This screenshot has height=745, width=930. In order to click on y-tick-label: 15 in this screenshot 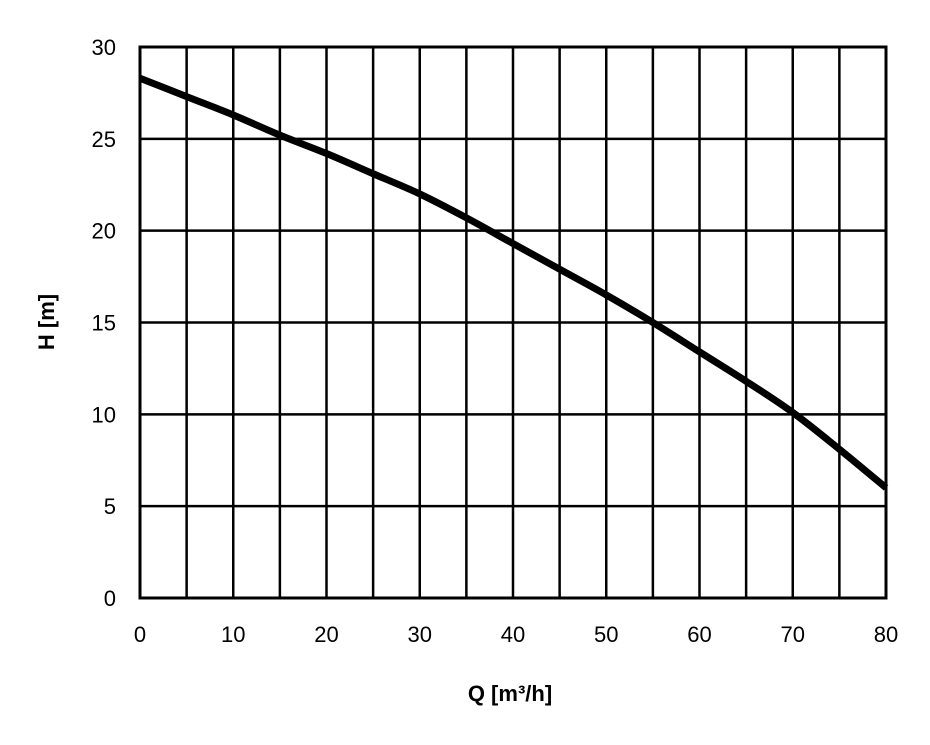, I will do `click(104, 323)`.